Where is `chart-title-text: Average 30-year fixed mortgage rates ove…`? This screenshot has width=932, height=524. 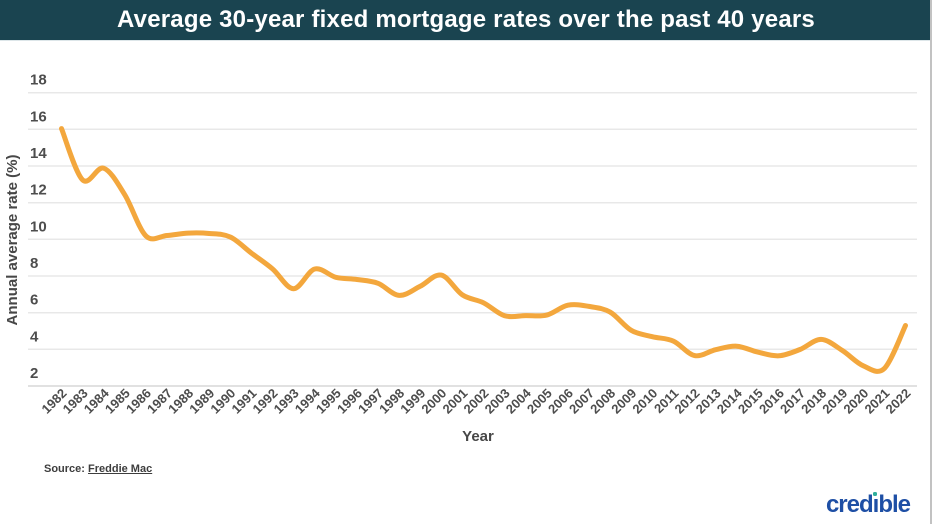
chart-title-text: Average 30-year fixed mortgage rates ove… is located at coordinates (466, 19).